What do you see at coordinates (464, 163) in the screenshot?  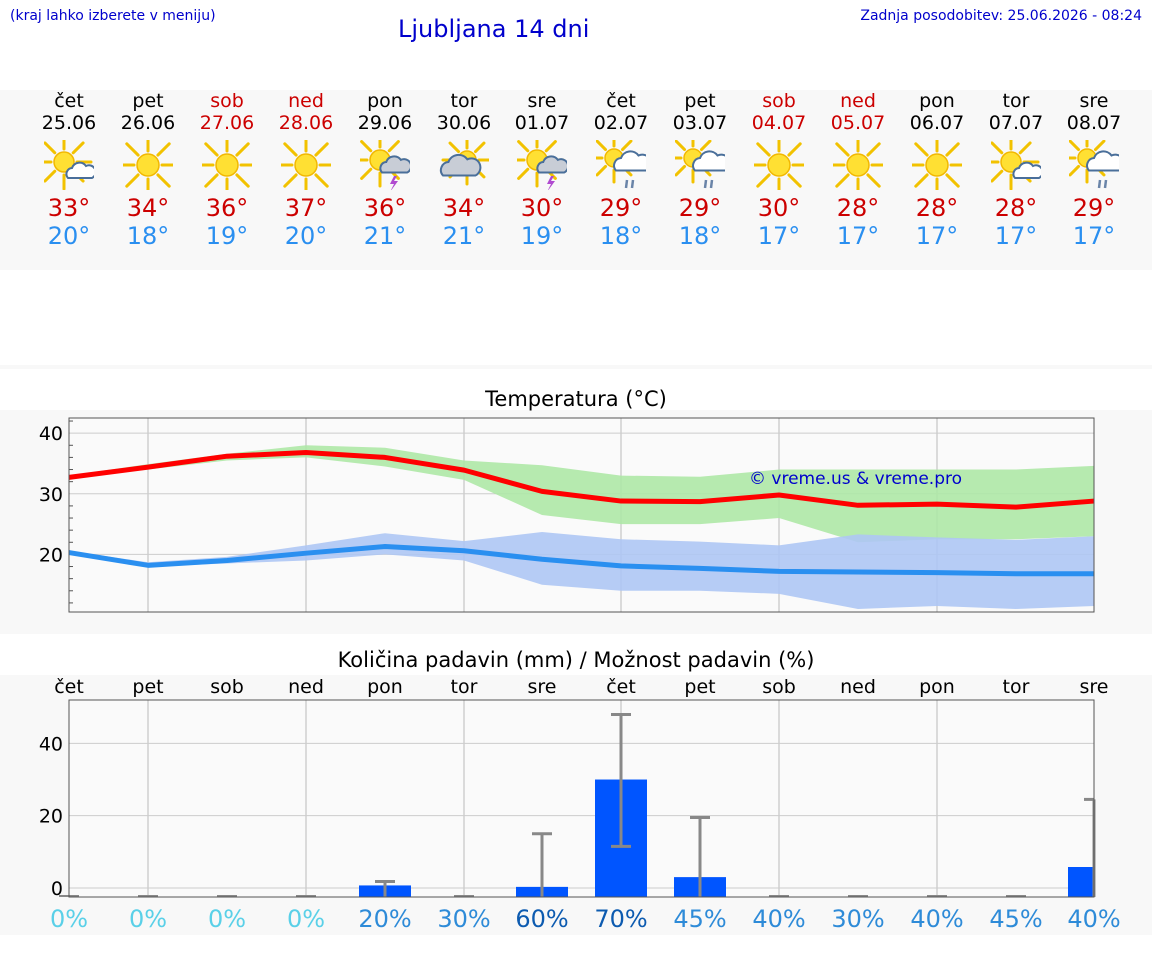 I see `sun-overcast-icon` at bounding box center [464, 163].